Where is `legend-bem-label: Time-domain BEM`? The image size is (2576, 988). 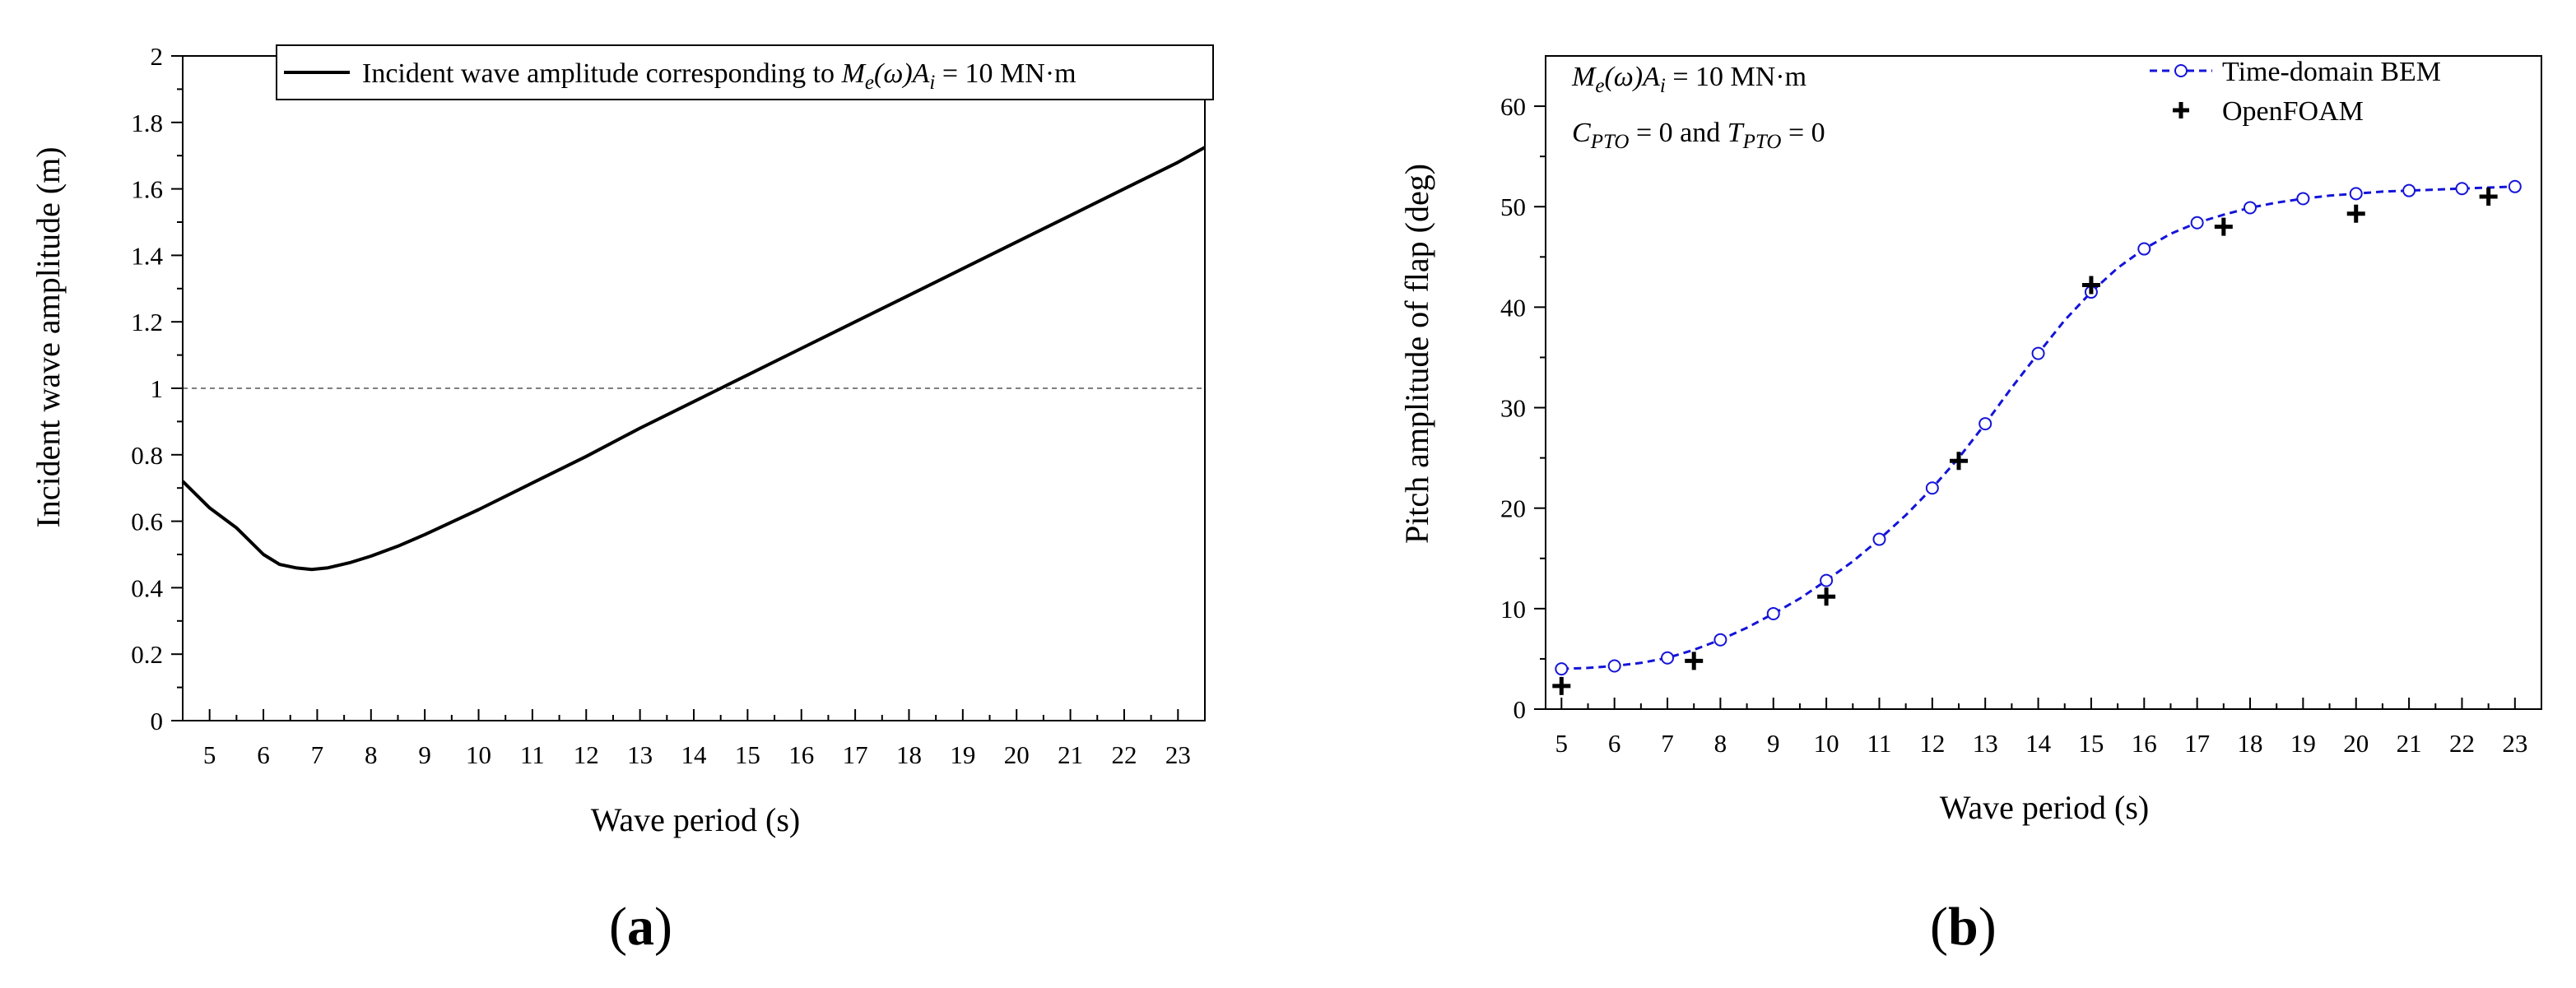 legend-bem-label: Time-domain BEM is located at coordinates (2331, 72).